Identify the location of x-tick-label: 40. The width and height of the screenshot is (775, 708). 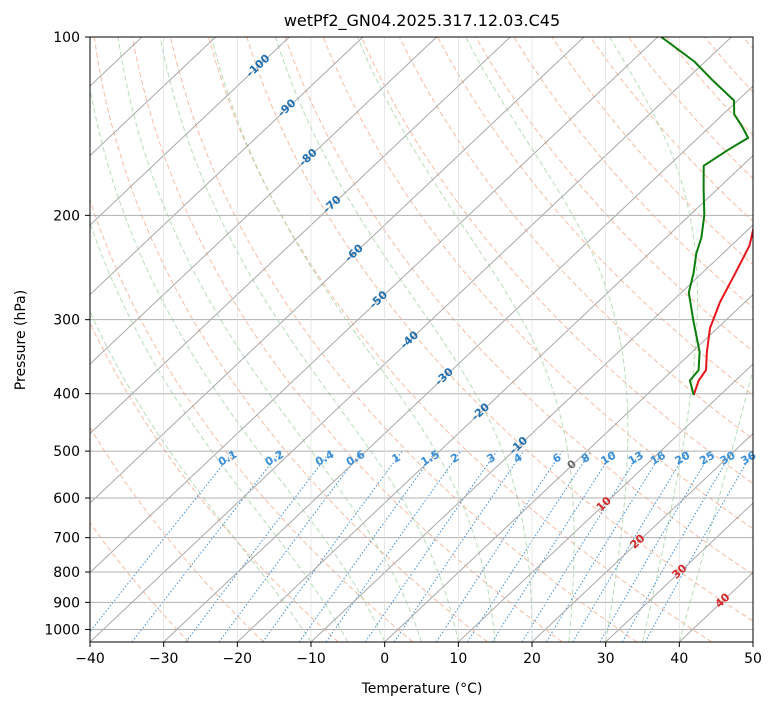
(679, 659).